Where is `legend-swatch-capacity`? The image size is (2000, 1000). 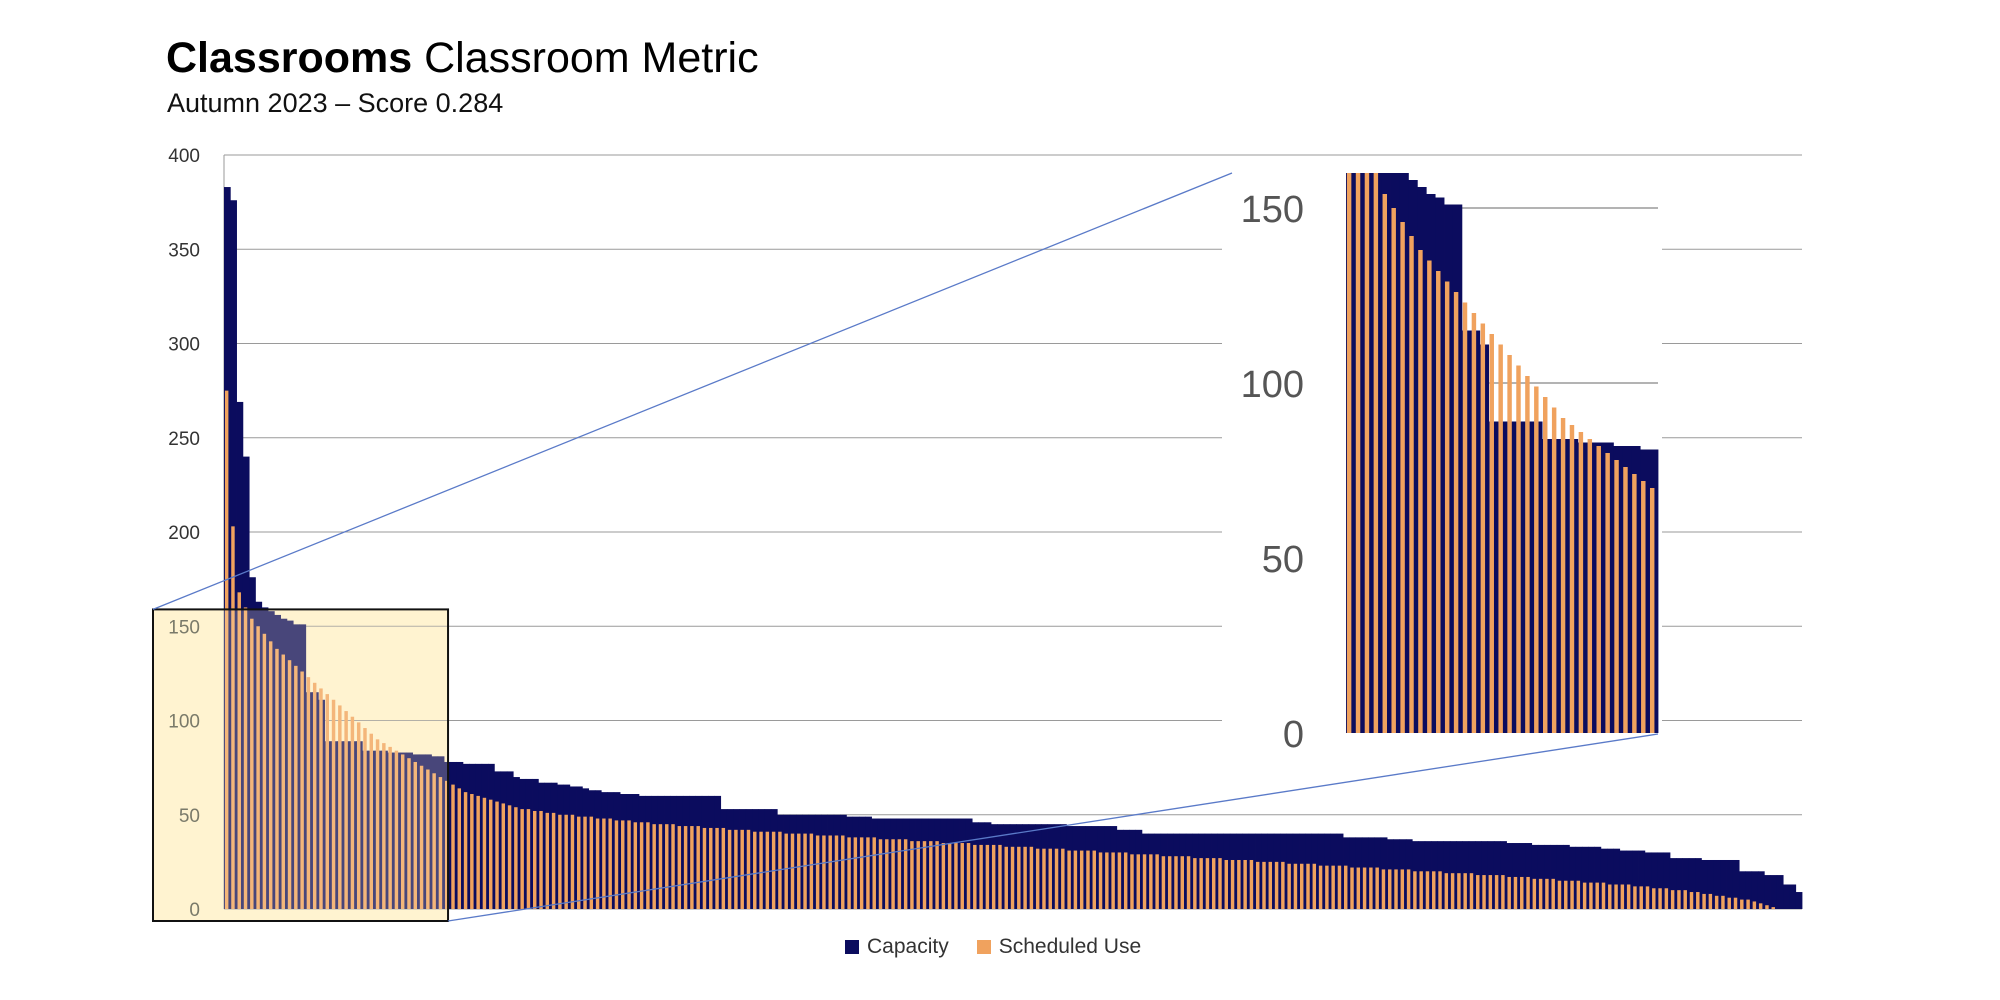
legend-swatch-capacity is located at coordinates (852, 947).